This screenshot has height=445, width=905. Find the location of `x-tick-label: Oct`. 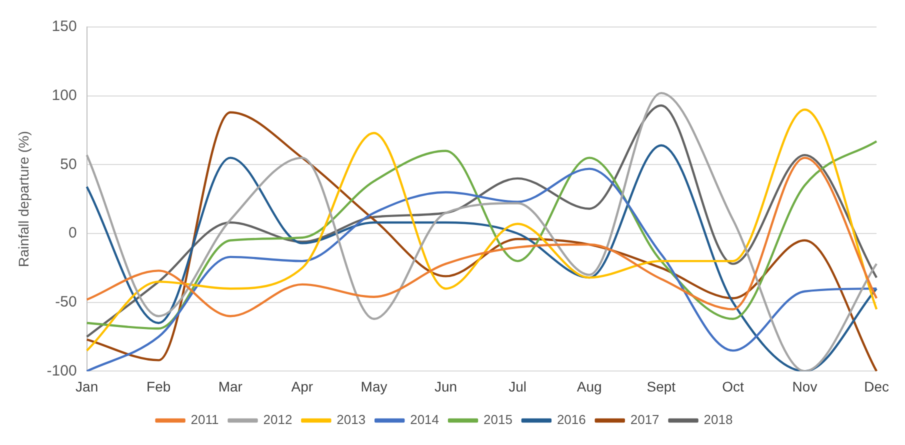

x-tick-label: Oct is located at coordinates (733, 386).